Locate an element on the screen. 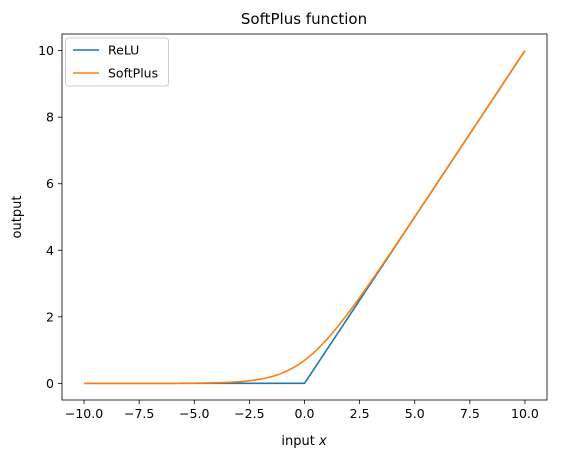 The height and width of the screenshot is (459, 562). y-axis-ticks: 0 2 4 6 8 10 is located at coordinates (50, 217).